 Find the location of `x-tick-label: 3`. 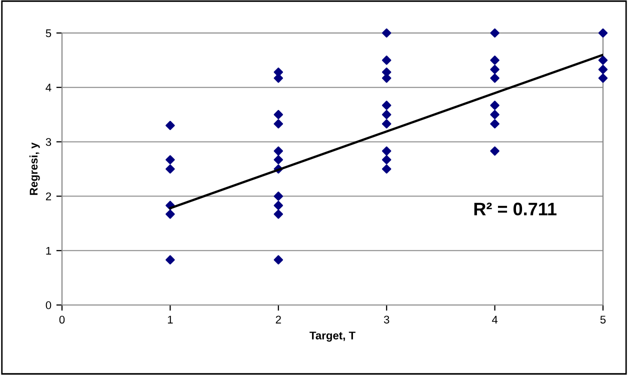

x-tick-label: 3 is located at coordinates (387, 320).